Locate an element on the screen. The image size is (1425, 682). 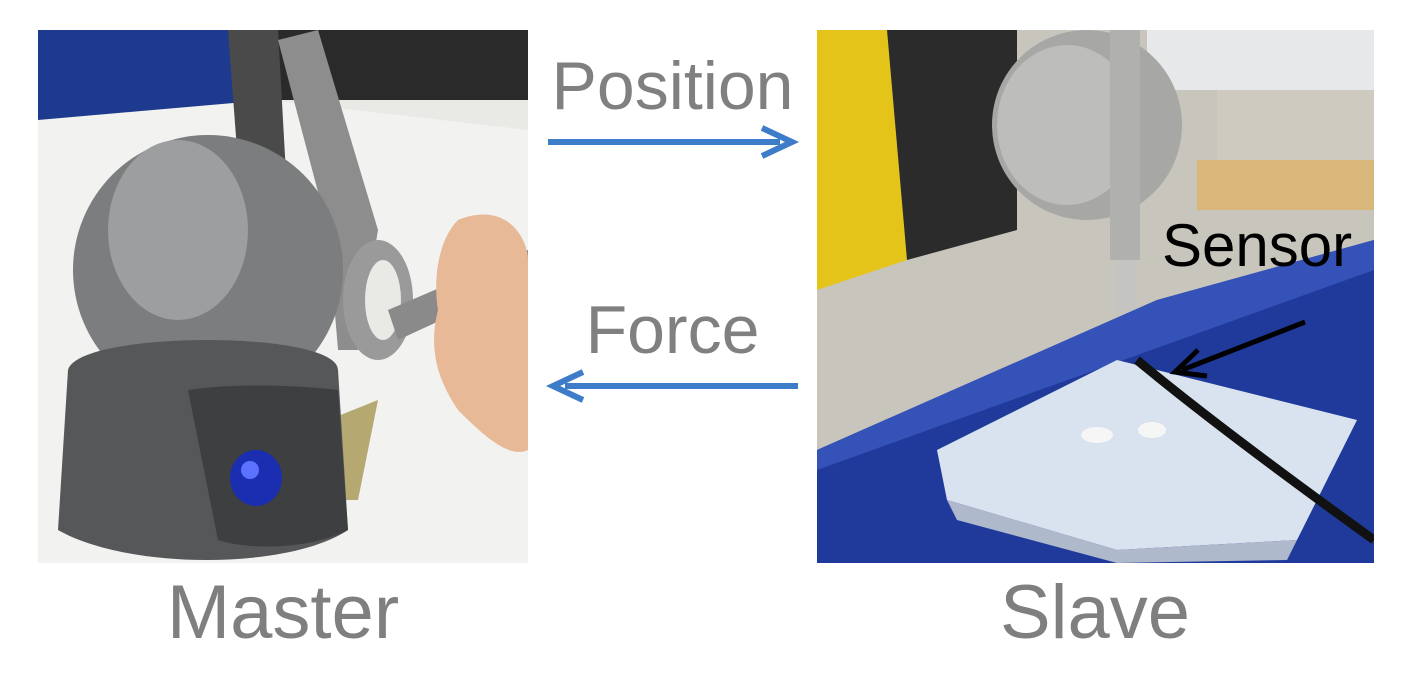
sensor-label: Sensor is located at coordinates (1257, 245).